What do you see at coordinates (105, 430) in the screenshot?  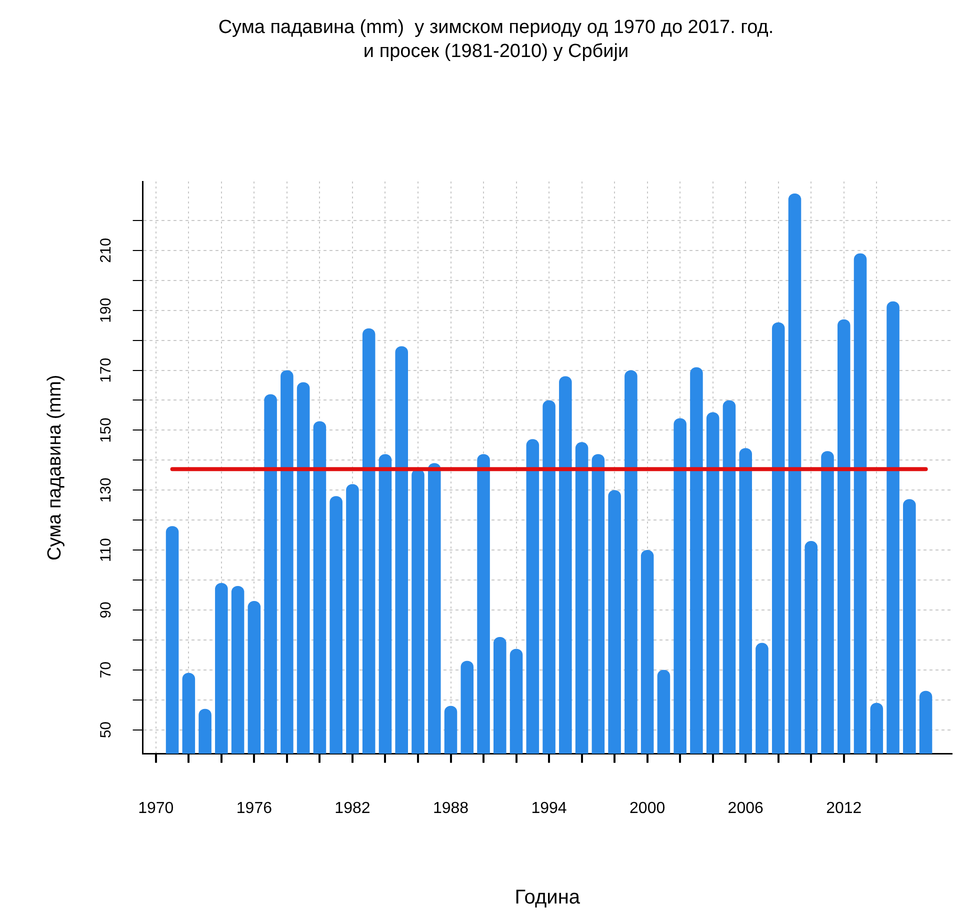 I see `y-tick-label: 150` at bounding box center [105, 430].